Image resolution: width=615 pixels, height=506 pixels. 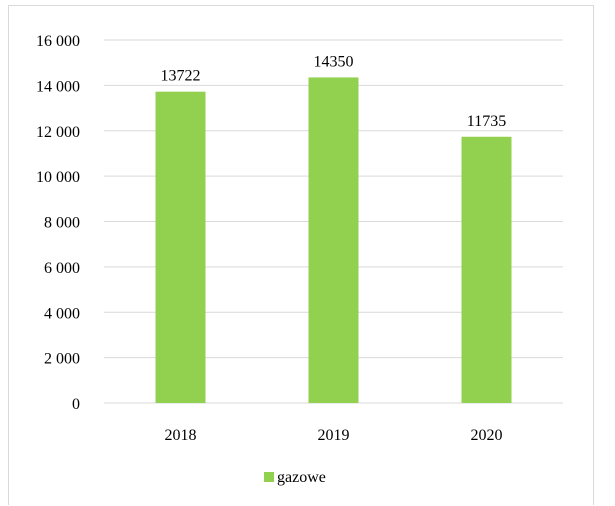 What do you see at coordinates (76, 404) in the screenshot?
I see `y-tick-label: 0` at bounding box center [76, 404].